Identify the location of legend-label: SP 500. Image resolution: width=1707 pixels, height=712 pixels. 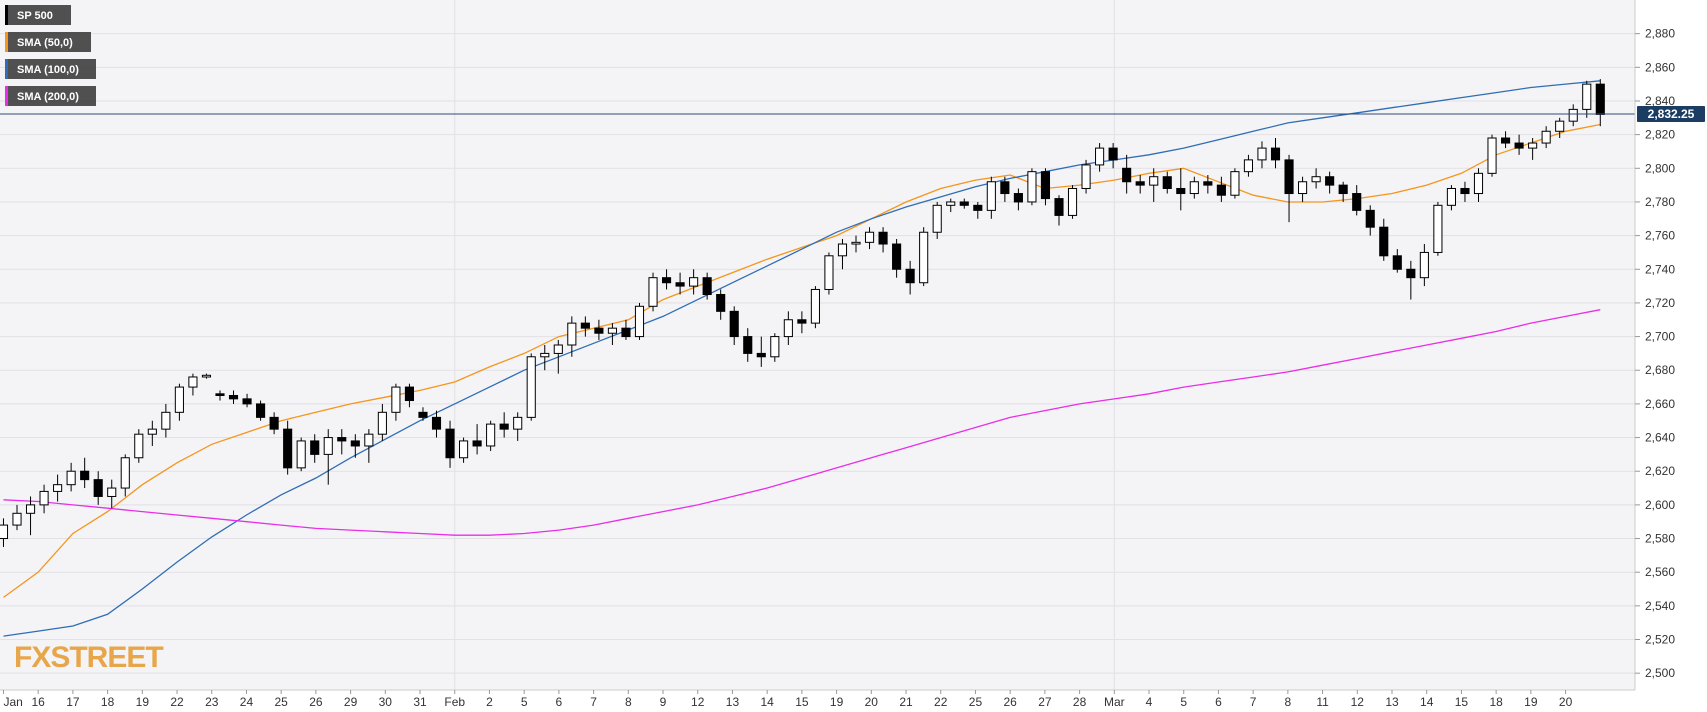
(35, 16).